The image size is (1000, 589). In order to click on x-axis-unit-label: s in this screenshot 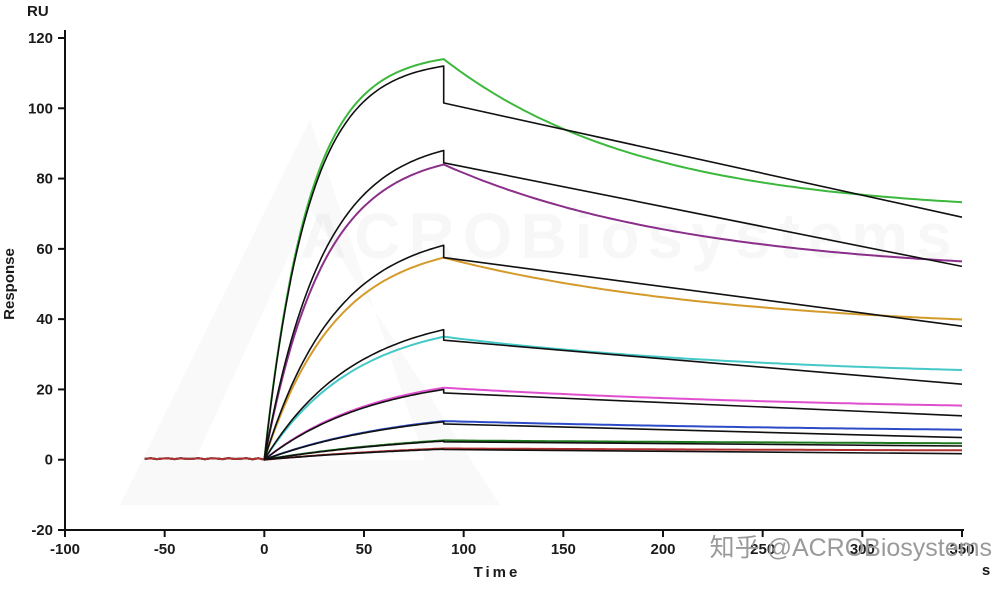, I will do `click(986, 570)`.